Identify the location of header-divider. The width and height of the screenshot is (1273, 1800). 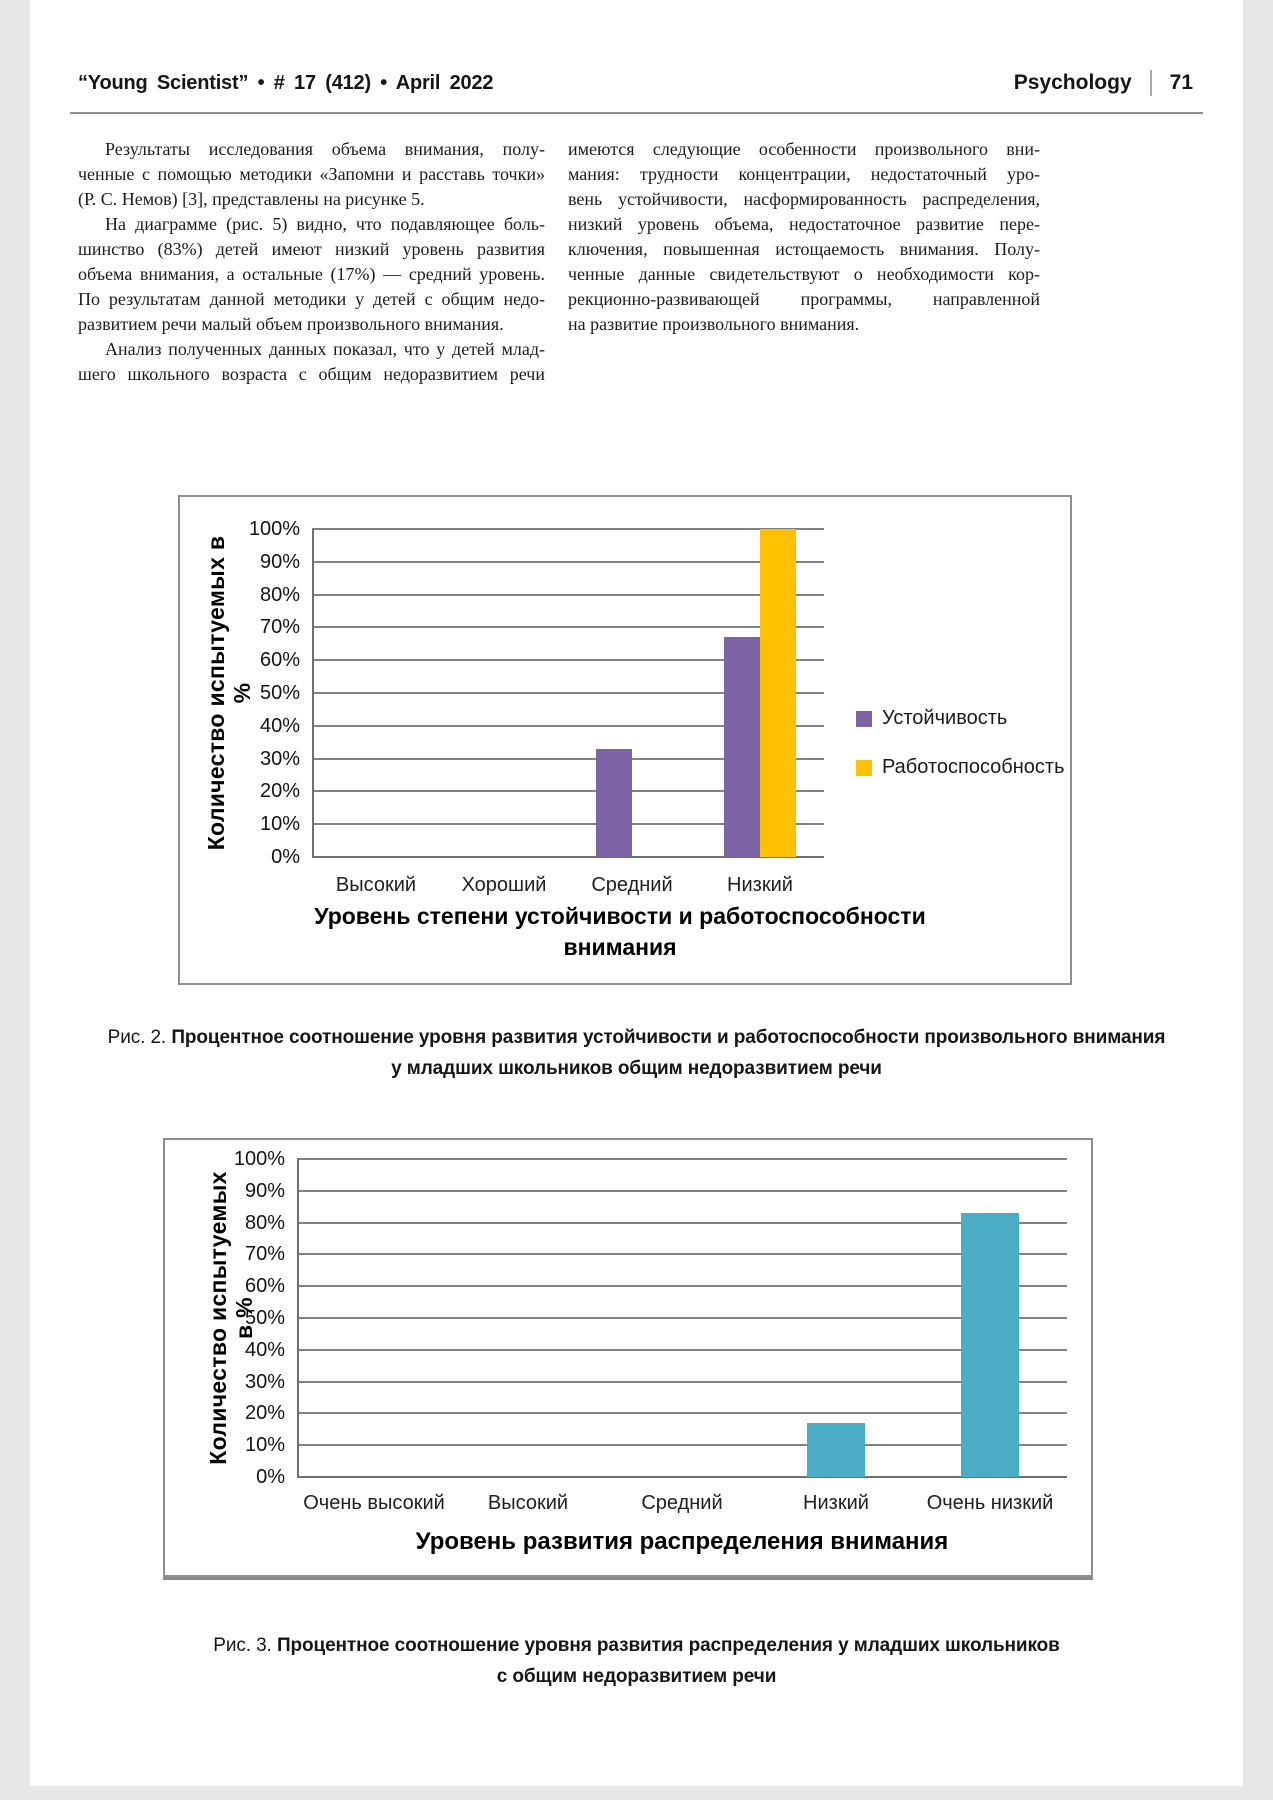
(1150, 83).